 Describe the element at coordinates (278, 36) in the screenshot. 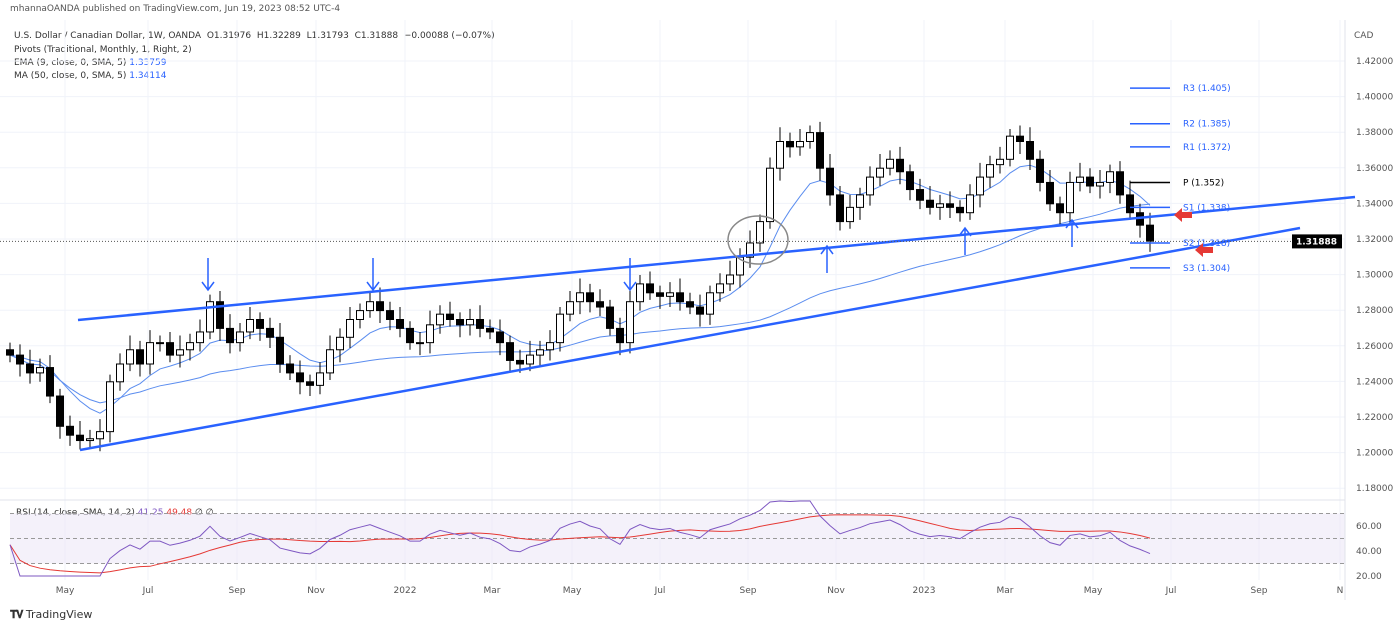

I see `ohlc-high: H1.32289` at that location.